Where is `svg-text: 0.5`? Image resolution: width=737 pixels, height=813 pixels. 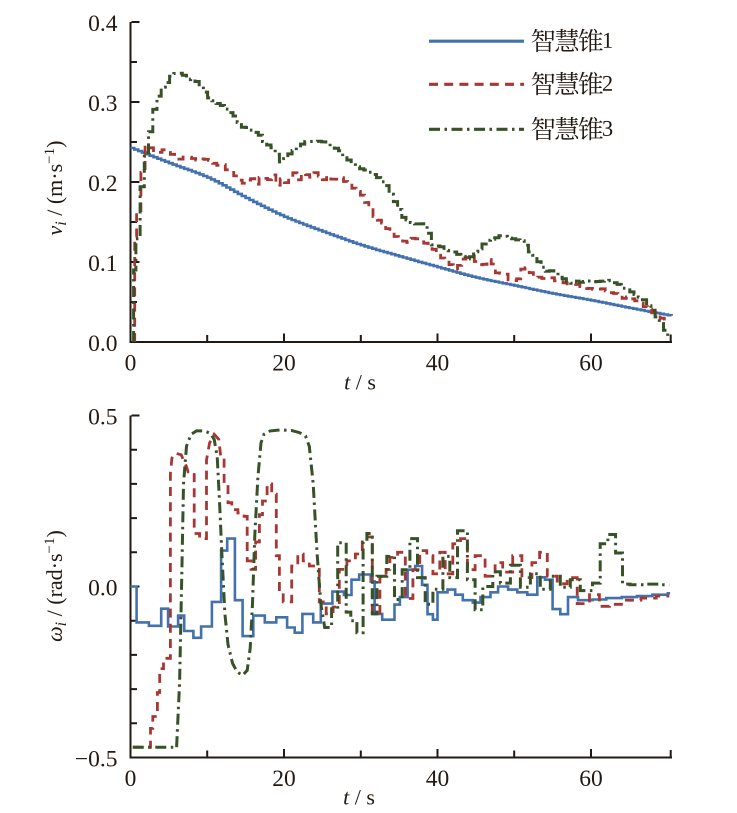 svg-text: 0.5 is located at coordinates (102, 418).